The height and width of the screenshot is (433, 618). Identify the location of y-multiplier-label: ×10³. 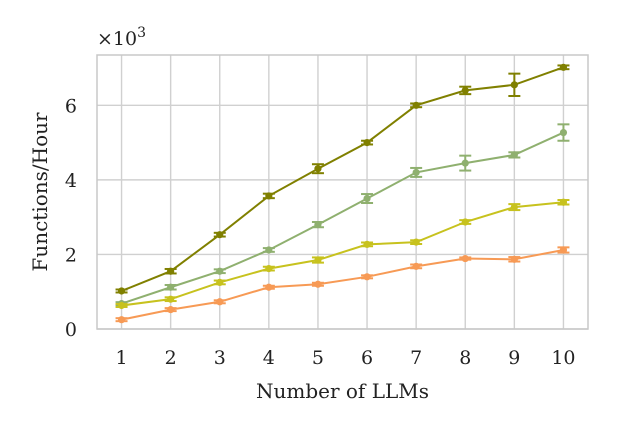
(121, 37).